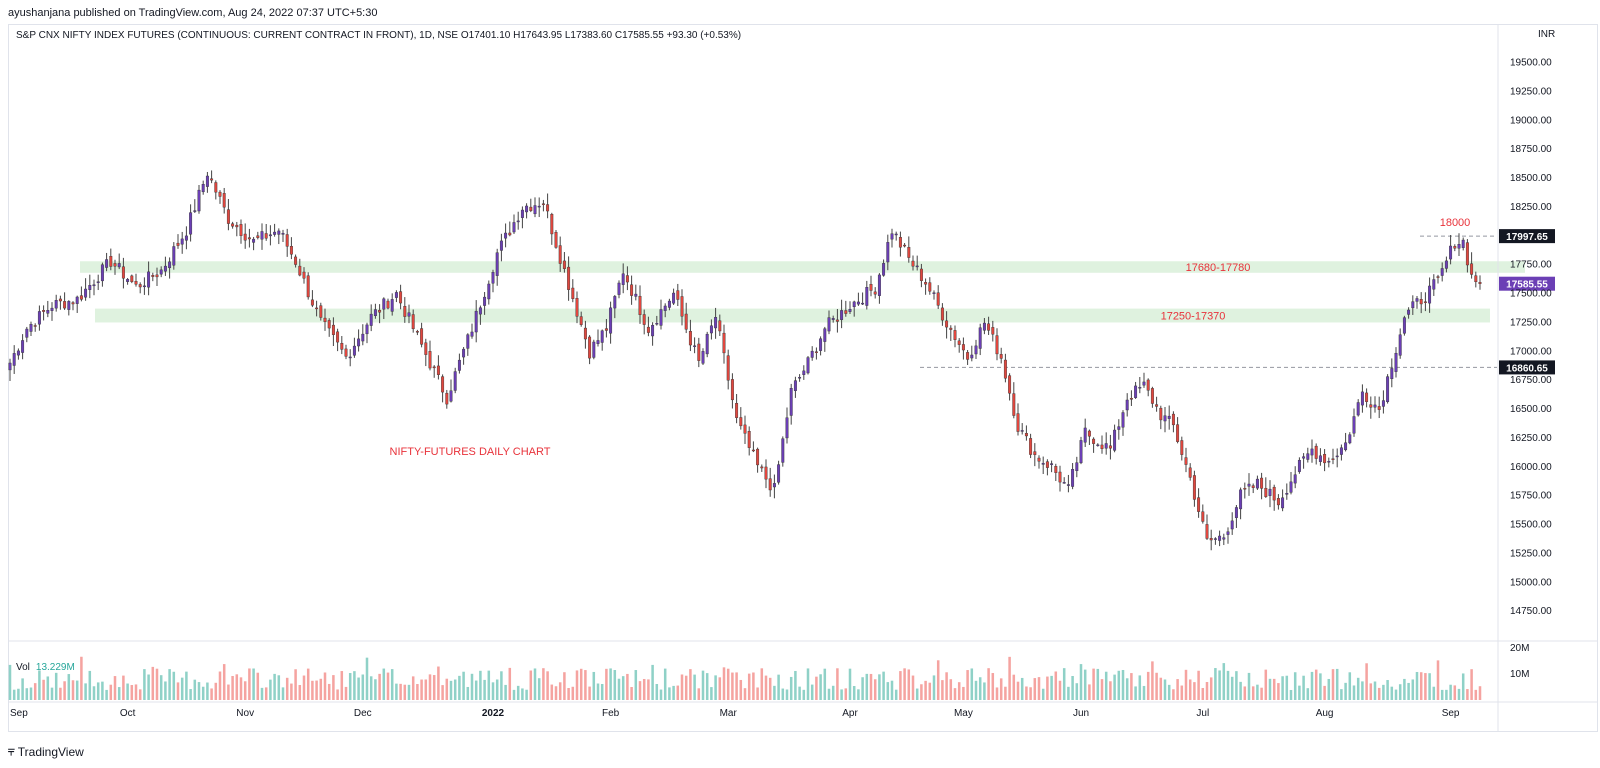 Image resolution: width=1600 pixels, height=768 pixels. What do you see at coordinates (1531, 438) in the screenshot?
I see `y-tick-label: 16250.00` at bounding box center [1531, 438].